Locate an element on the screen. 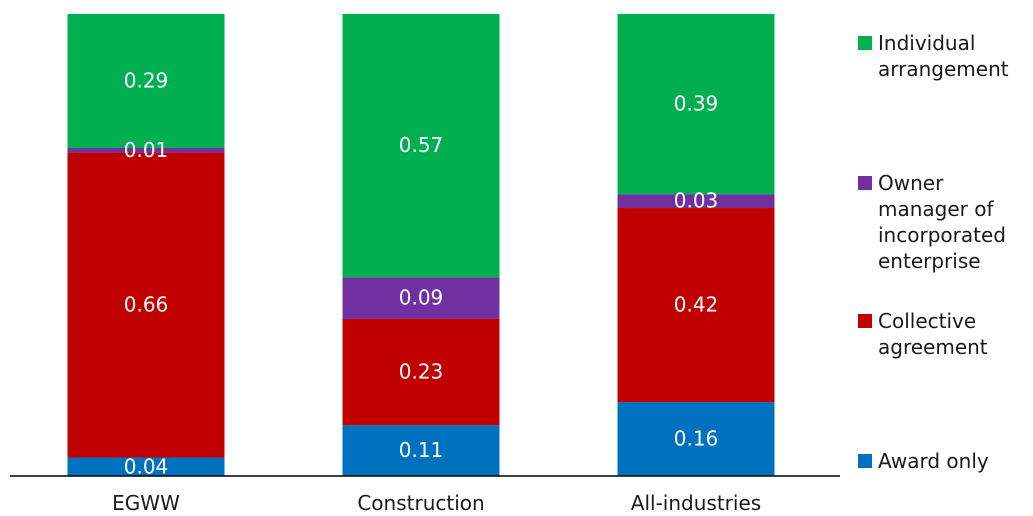 This screenshot has height=516, width=1033. legend-swatch-individual-arrangement is located at coordinates (865, 43).